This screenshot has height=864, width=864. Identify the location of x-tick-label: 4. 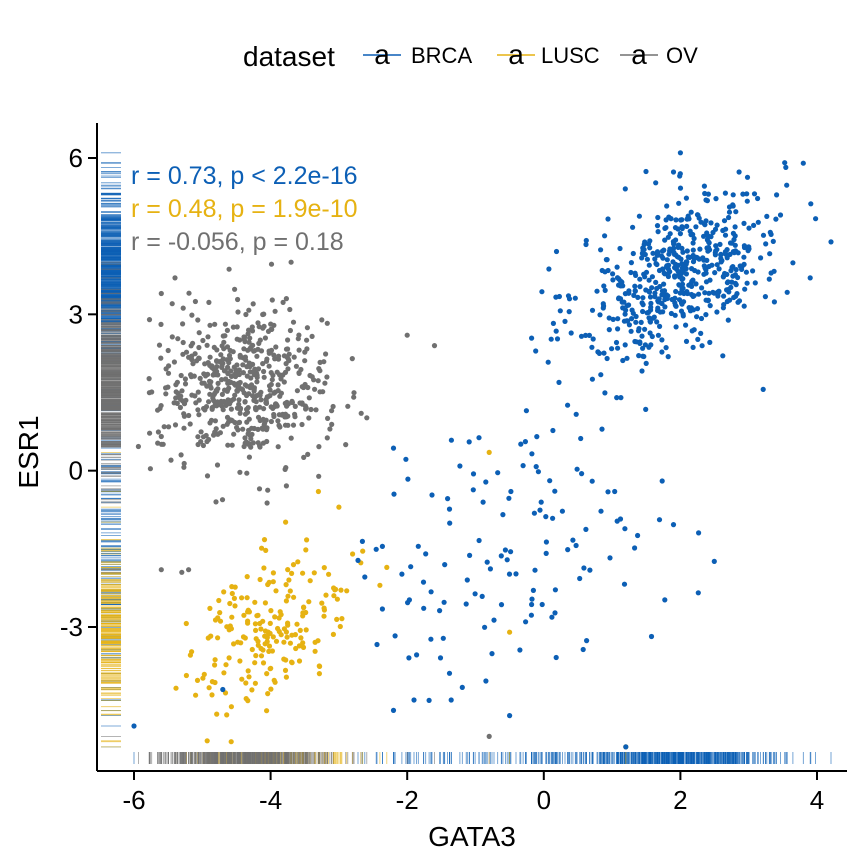
(817, 800).